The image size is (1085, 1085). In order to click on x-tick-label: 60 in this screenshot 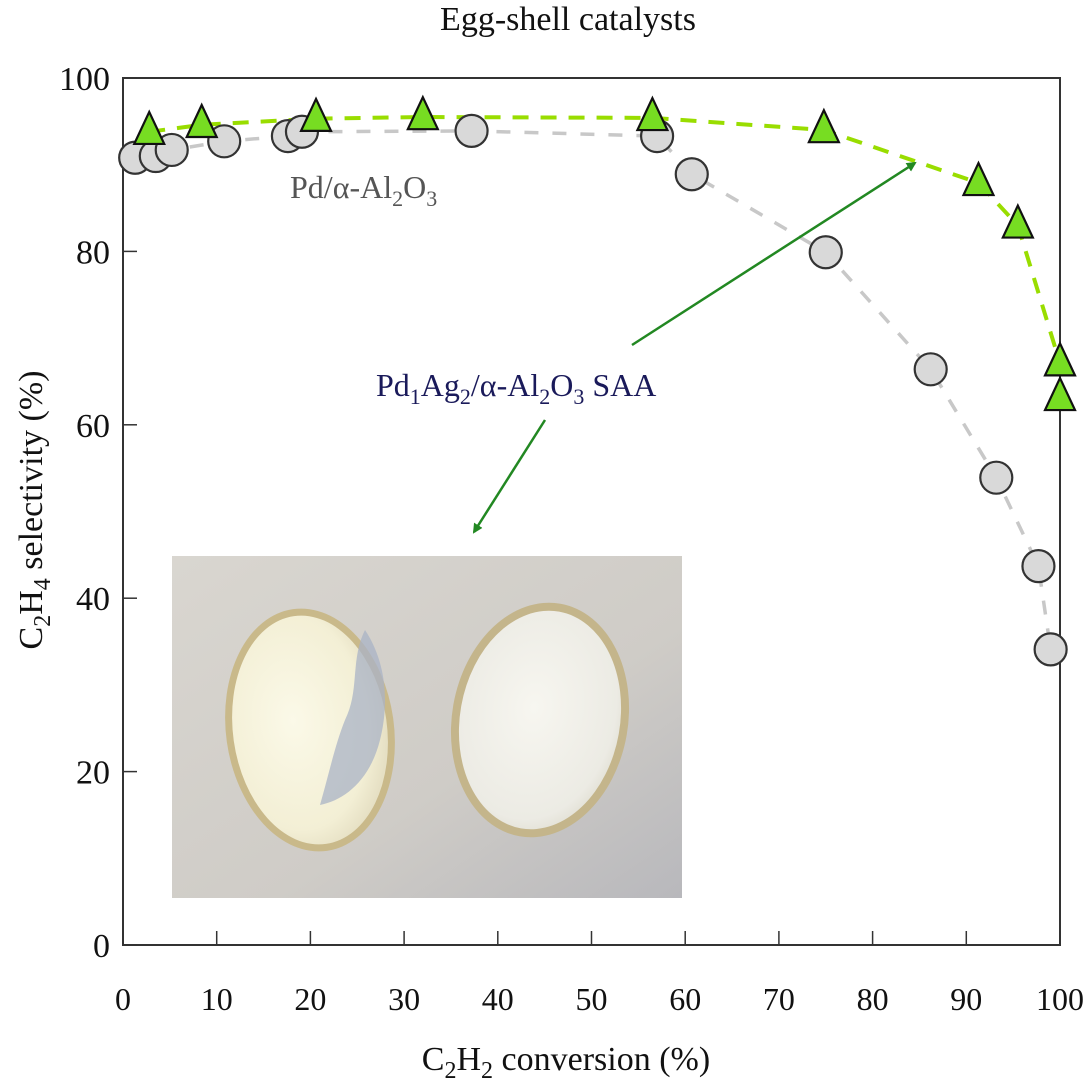, I will do `click(685, 999)`.